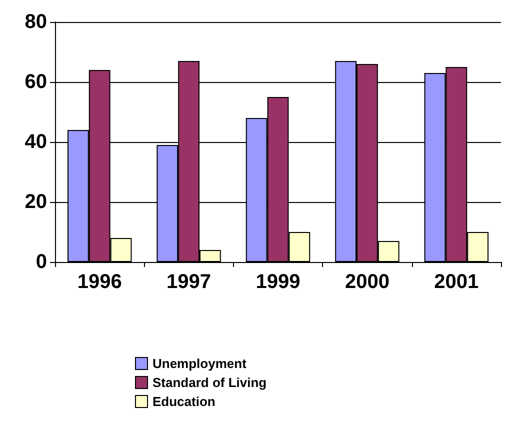  Describe the element at coordinates (35, 142) in the screenshot. I see `y-tick-label: 40` at that location.